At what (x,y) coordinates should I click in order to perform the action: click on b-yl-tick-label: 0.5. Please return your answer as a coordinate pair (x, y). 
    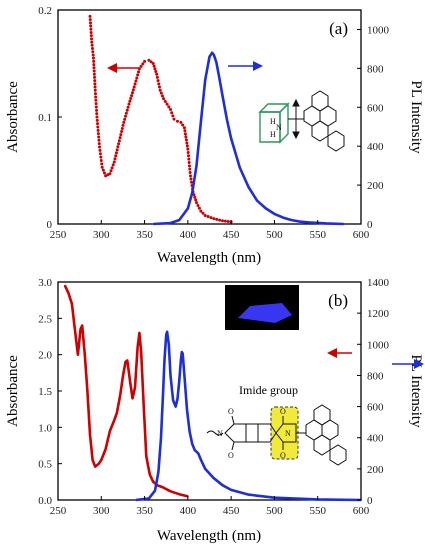
    Looking at the image, I should click on (45, 465).